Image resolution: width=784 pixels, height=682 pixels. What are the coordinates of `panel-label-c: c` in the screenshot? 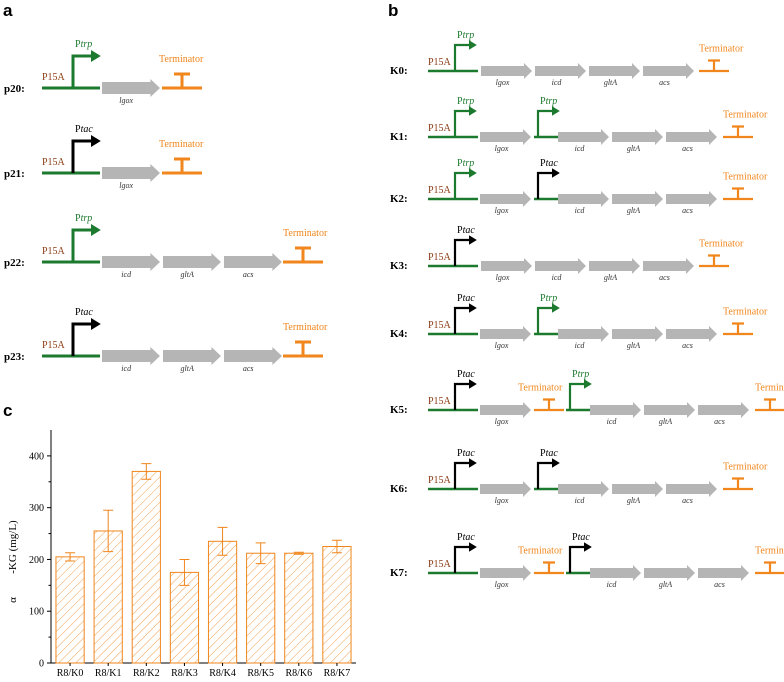 It's located at (7, 410).